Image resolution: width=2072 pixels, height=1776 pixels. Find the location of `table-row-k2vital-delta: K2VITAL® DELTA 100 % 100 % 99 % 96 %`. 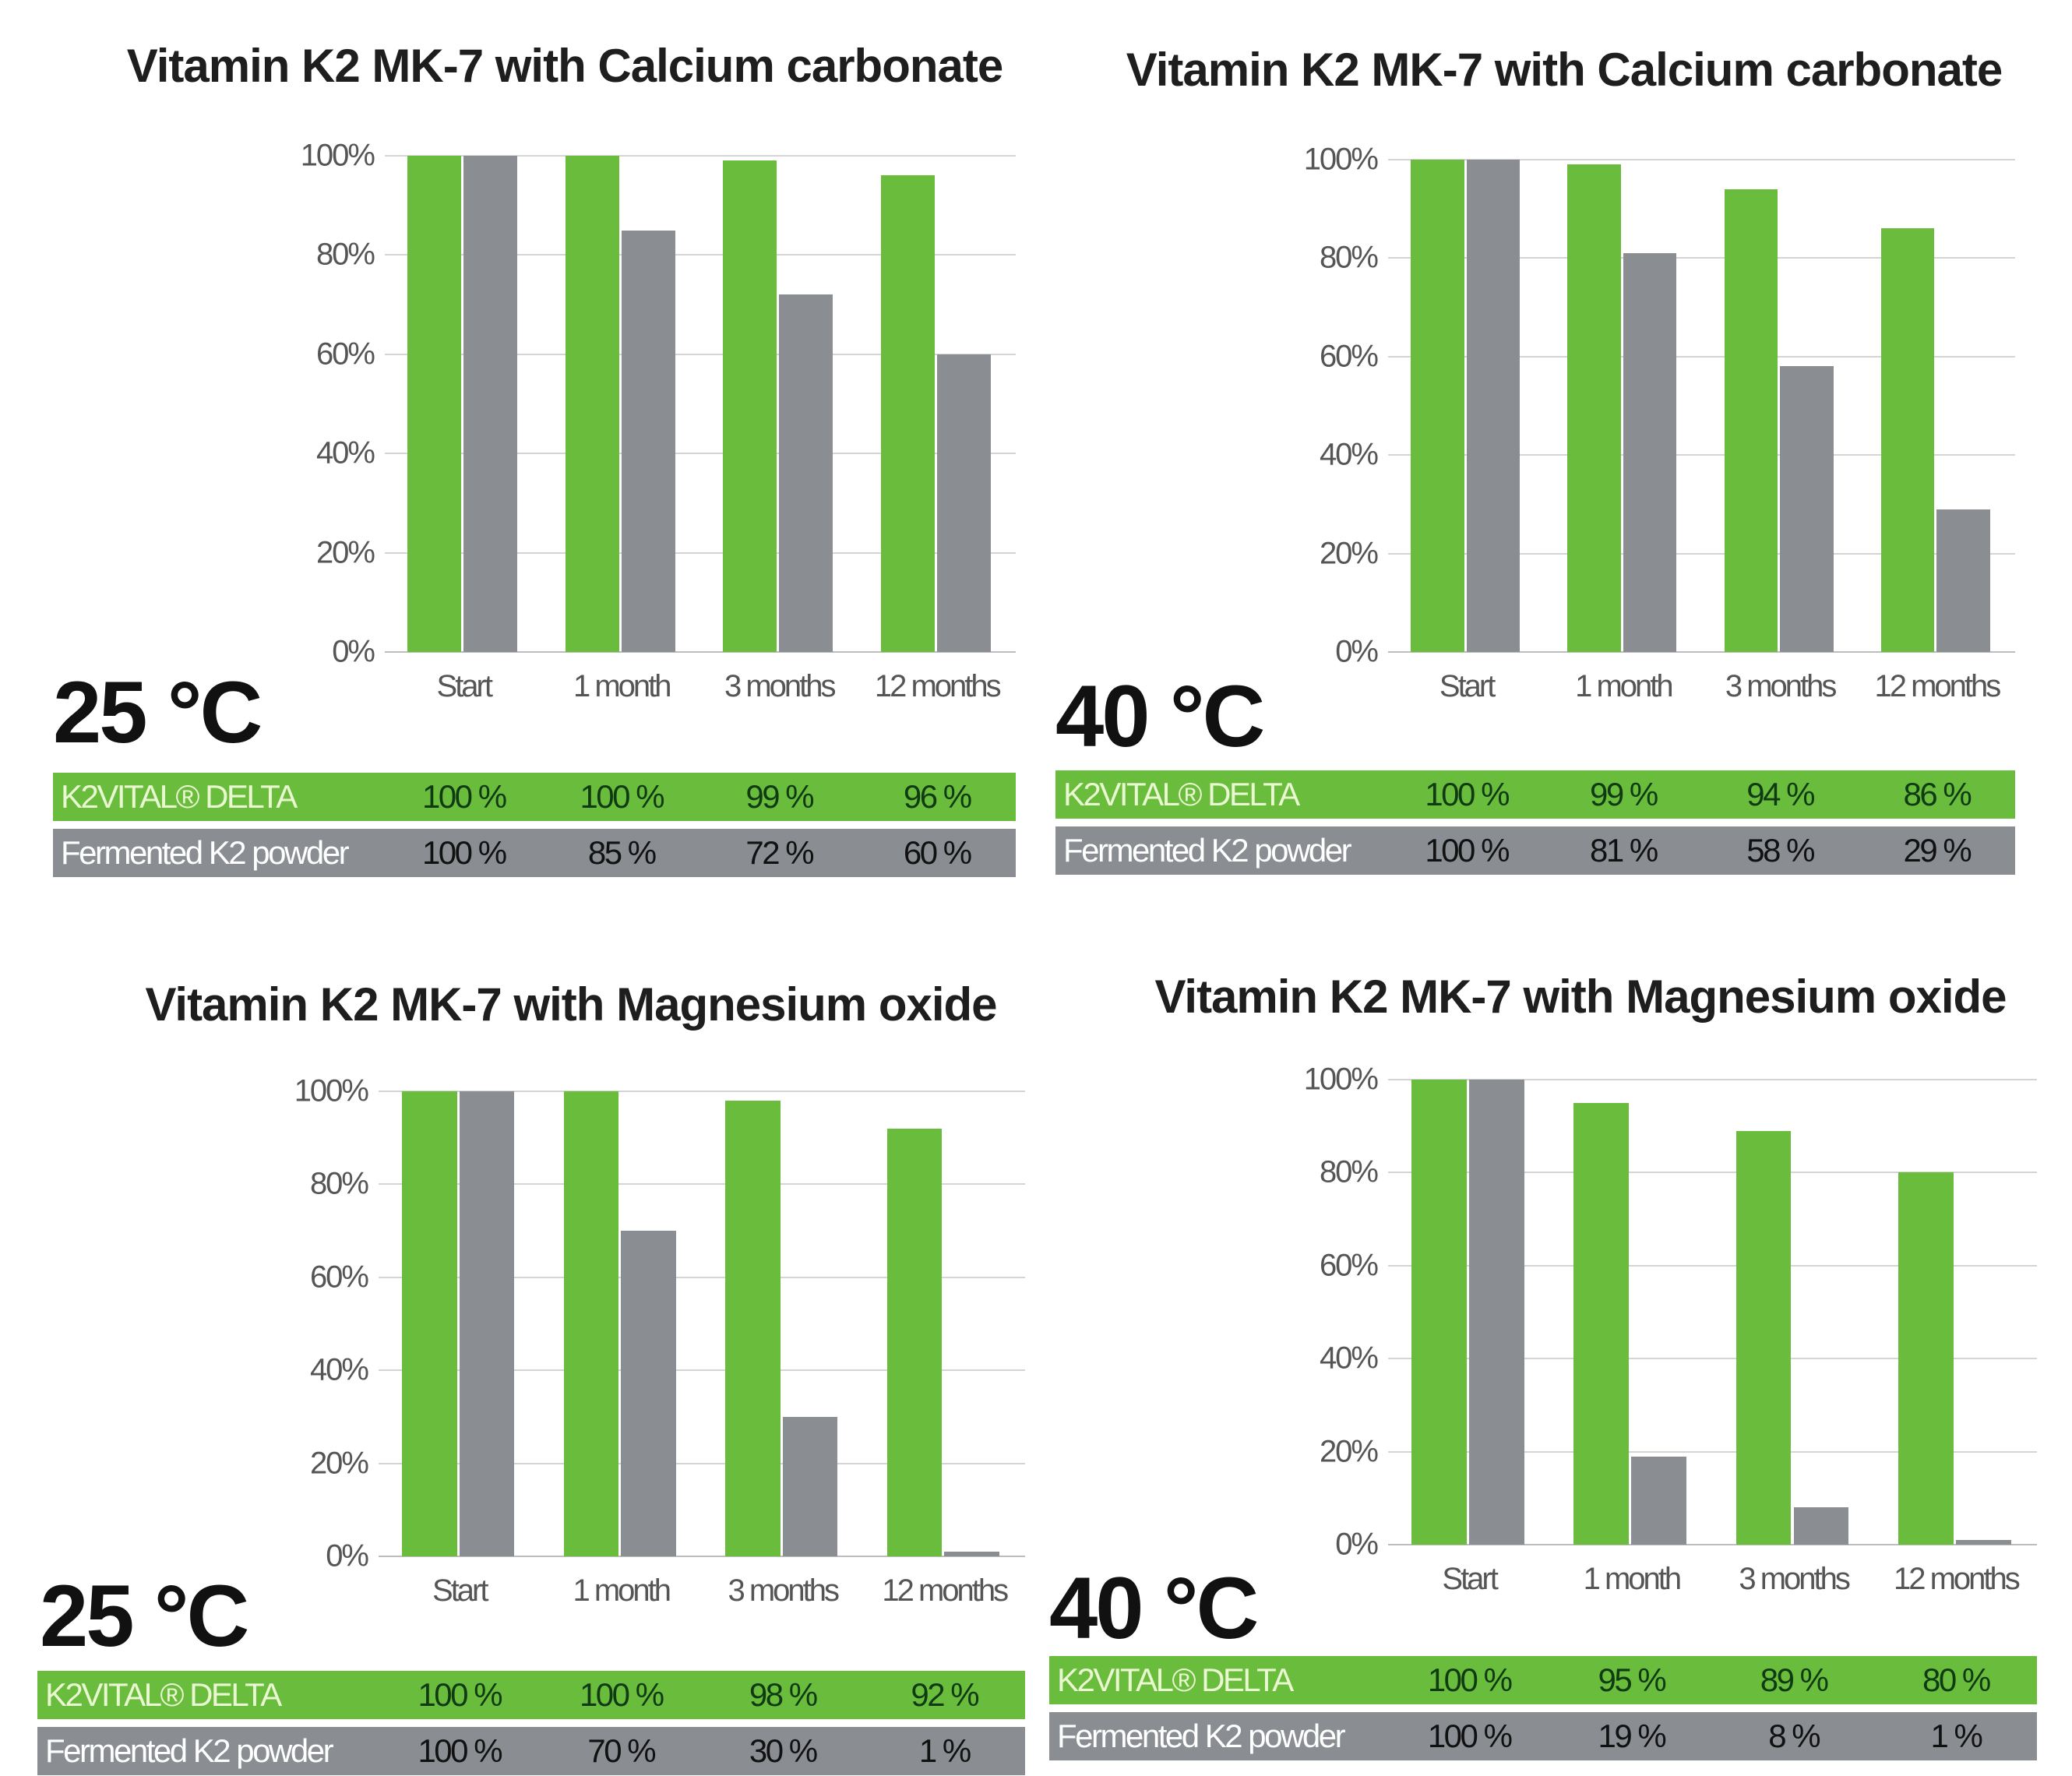

table-row-k2vital-delta: K2VITAL® DELTA 100 % 100 % 99 % 96 % is located at coordinates (534, 797).